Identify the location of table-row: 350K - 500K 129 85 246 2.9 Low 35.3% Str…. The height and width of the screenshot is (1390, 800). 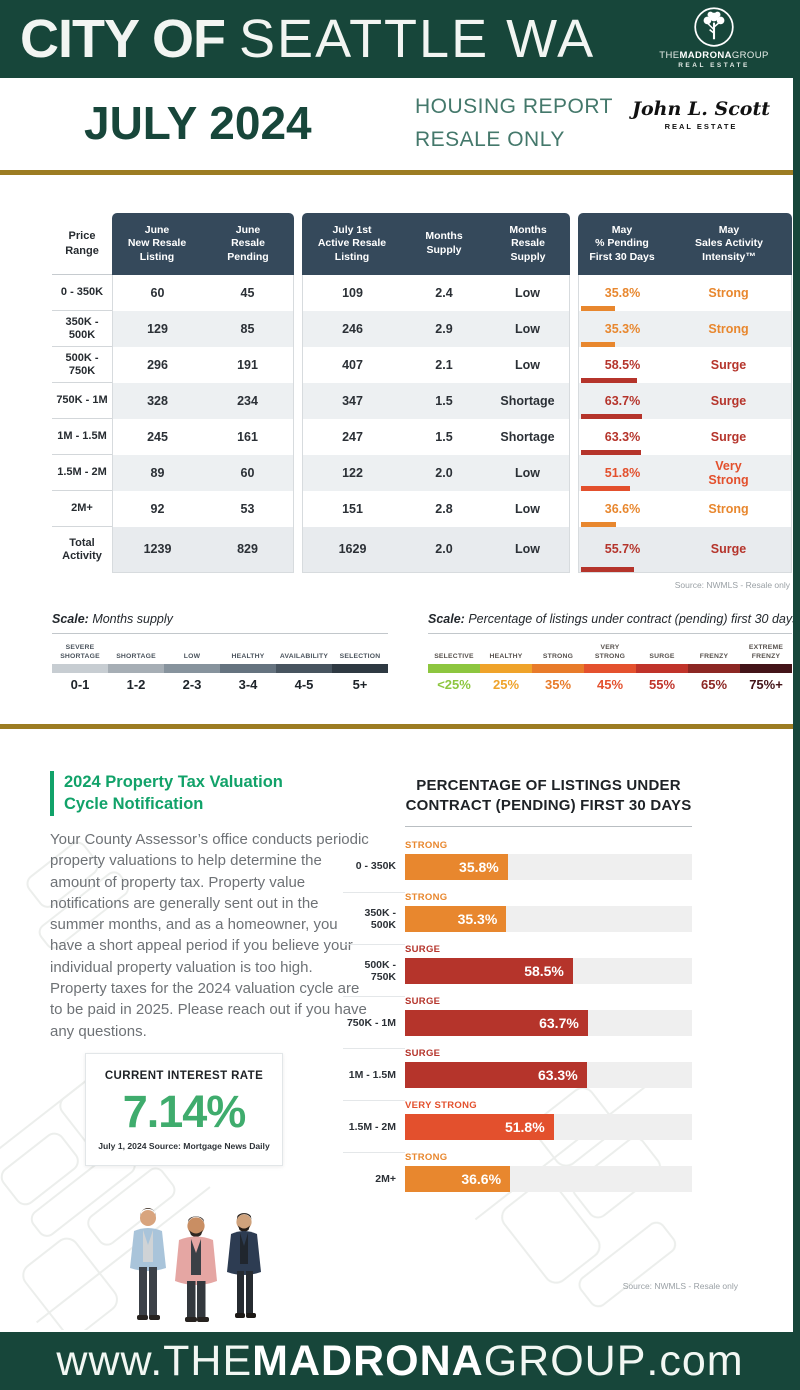
(422, 329).